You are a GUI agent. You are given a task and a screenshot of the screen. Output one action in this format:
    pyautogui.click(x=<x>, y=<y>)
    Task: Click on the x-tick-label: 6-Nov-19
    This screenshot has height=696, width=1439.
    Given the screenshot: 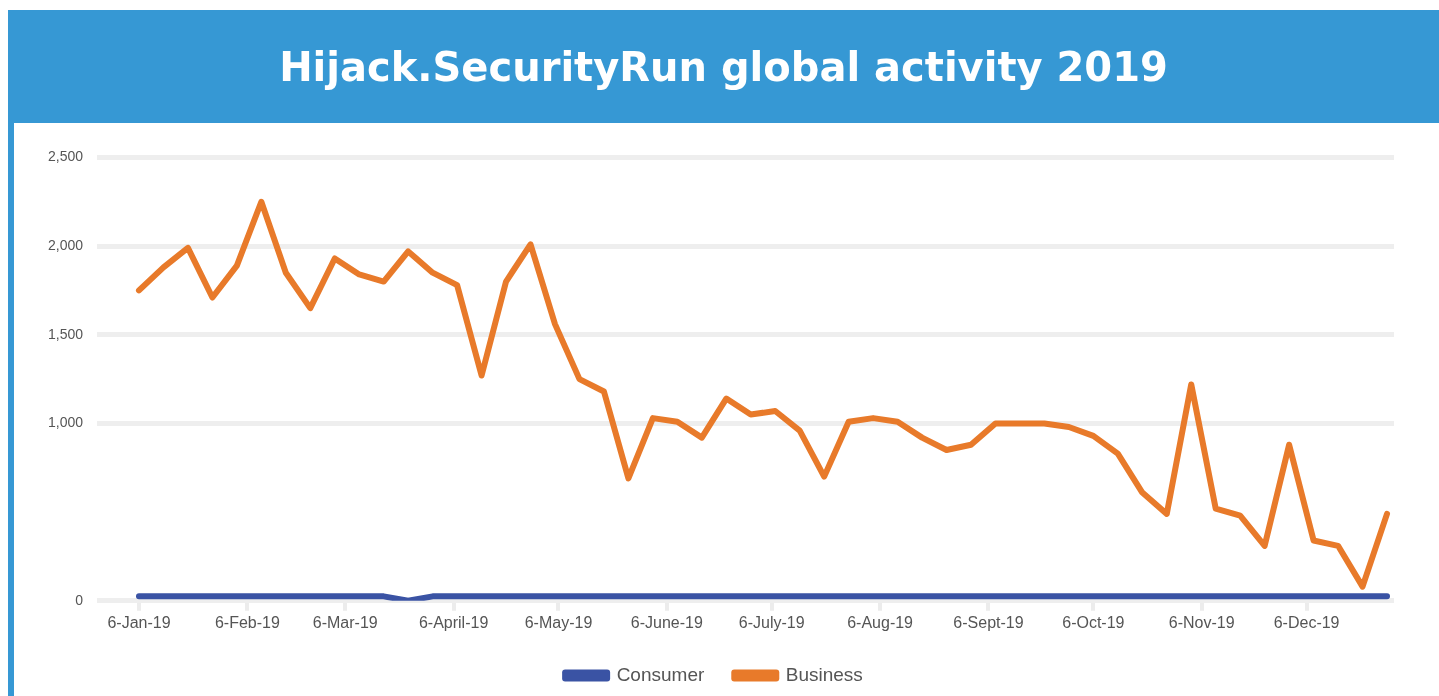 What is the action you would take?
    pyautogui.click(x=1201, y=622)
    